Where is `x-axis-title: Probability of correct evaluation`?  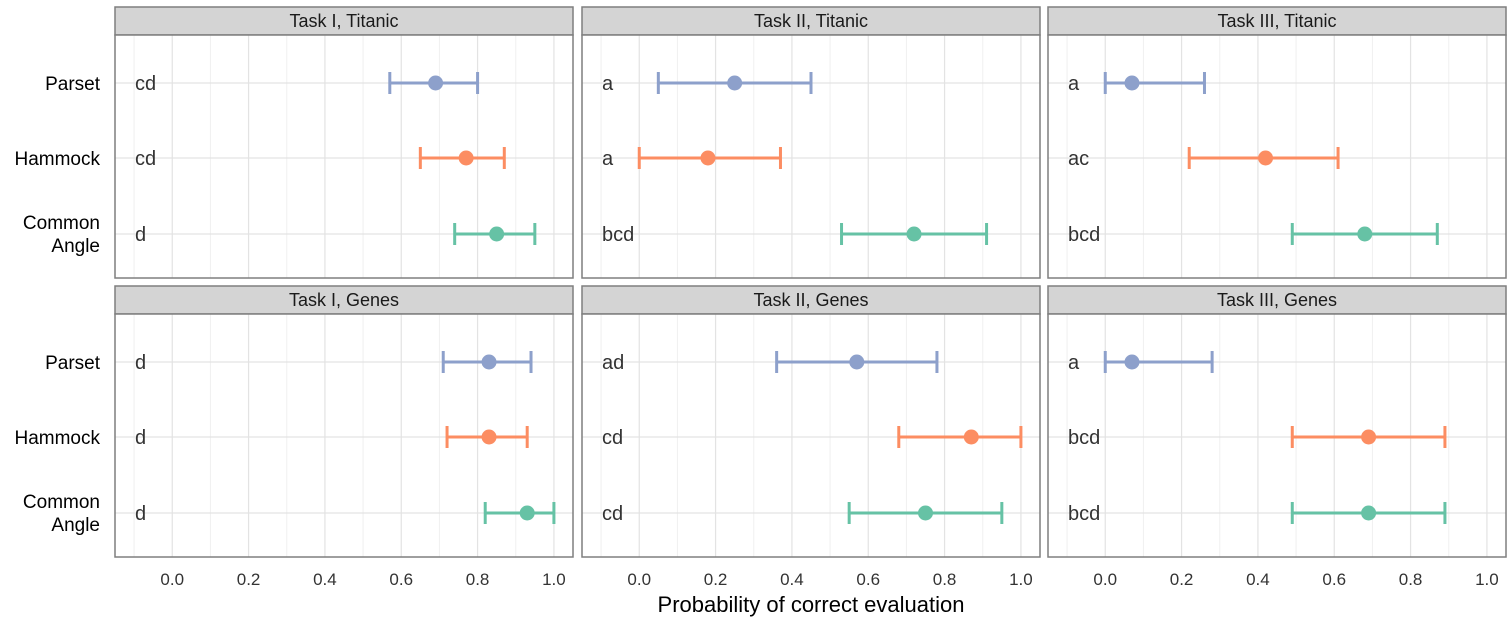 x-axis-title: Probability of correct evaluation is located at coordinates (811, 604).